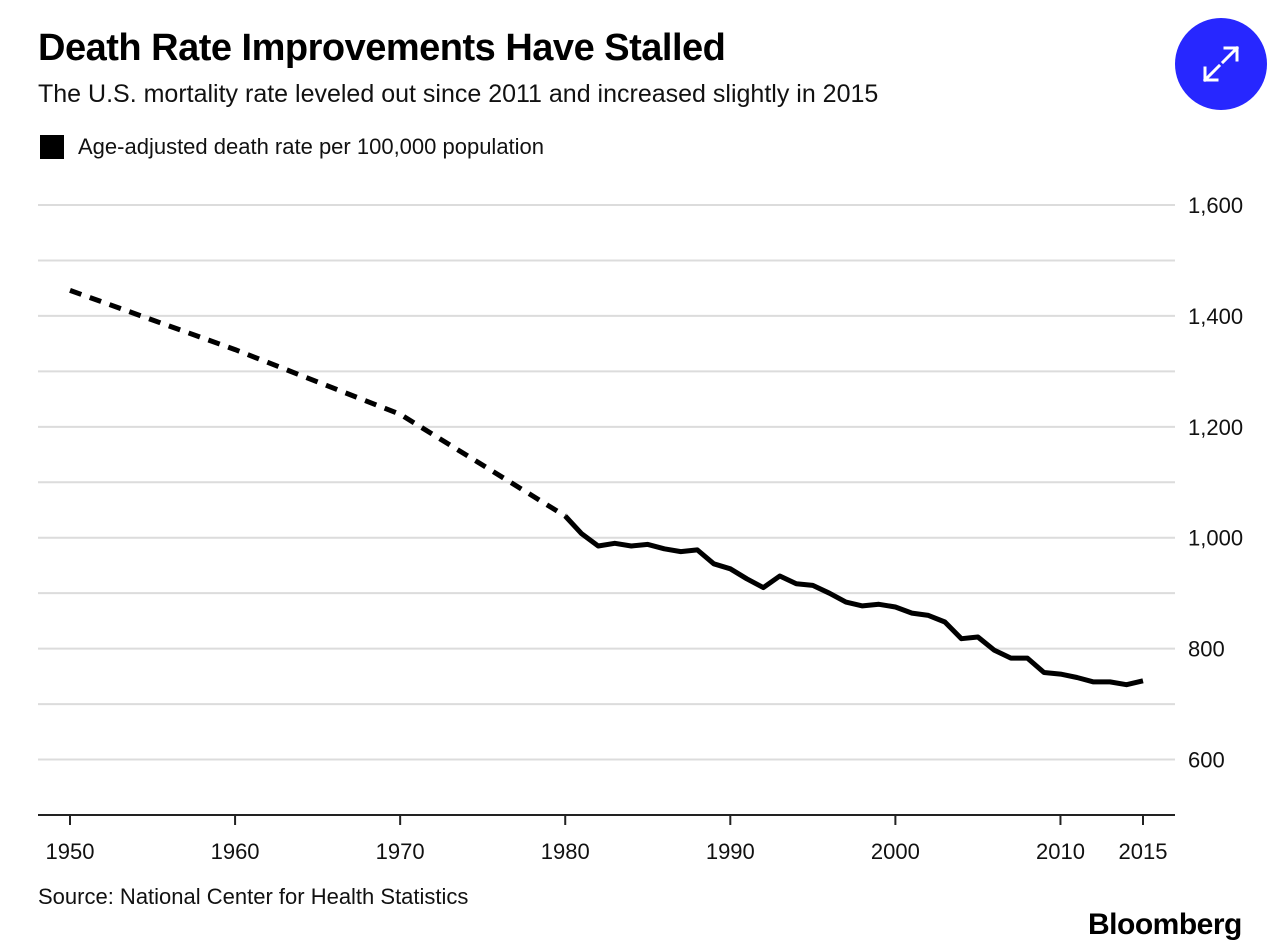 This screenshot has width=1272, height=942. I want to click on series-line-solid, so click(853, 601).